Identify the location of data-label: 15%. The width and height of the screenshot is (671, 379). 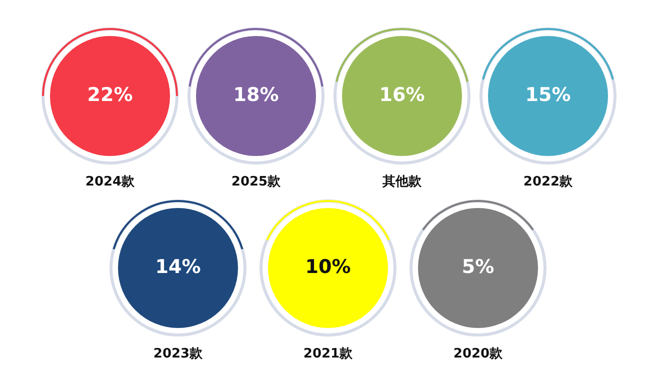
(548, 95).